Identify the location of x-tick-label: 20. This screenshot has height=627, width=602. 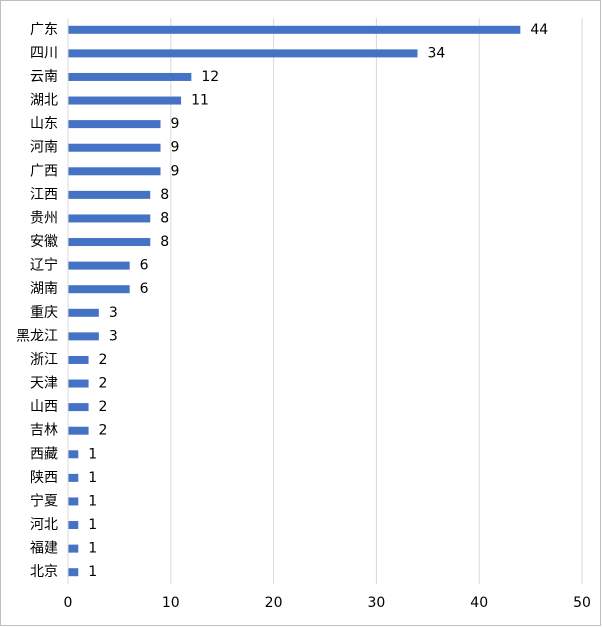
(274, 603).